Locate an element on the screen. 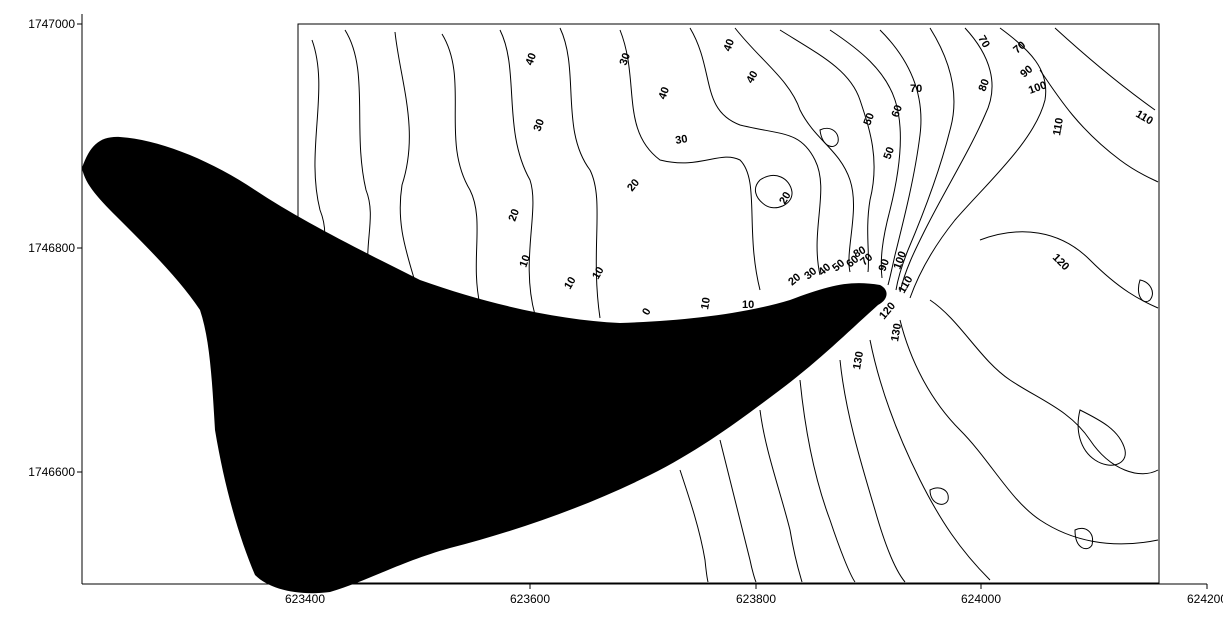 This screenshot has width=1223, height=620. y-tick-marks is located at coordinates (79, 248).